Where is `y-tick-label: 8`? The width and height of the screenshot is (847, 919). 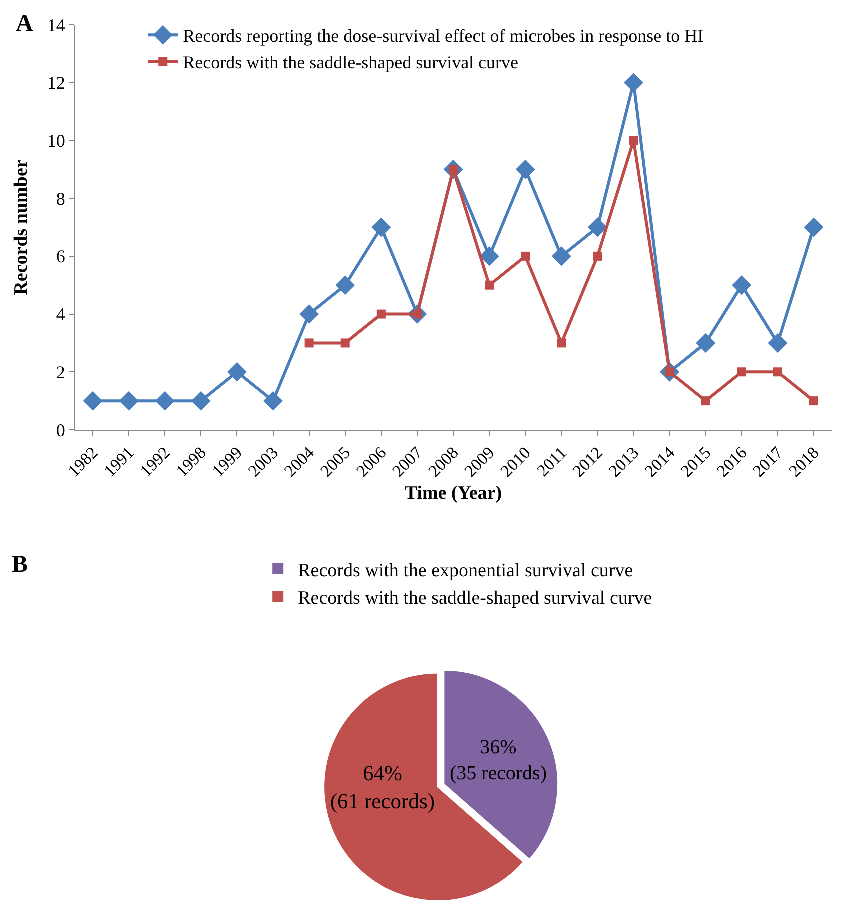 y-tick-label: 8 is located at coordinates (61, 198).